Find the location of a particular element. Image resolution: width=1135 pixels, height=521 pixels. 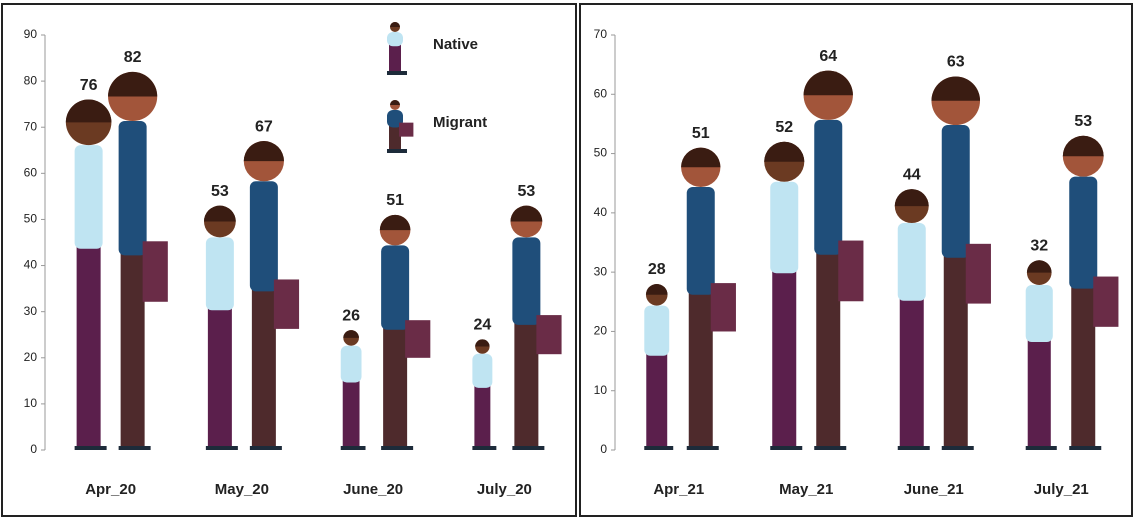

value-label: 32 is located at coordinates (1039, 246).